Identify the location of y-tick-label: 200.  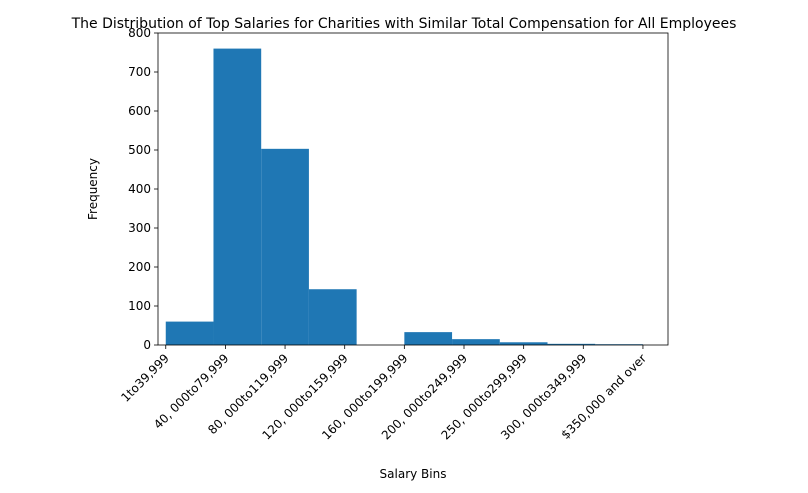
(139, 267).